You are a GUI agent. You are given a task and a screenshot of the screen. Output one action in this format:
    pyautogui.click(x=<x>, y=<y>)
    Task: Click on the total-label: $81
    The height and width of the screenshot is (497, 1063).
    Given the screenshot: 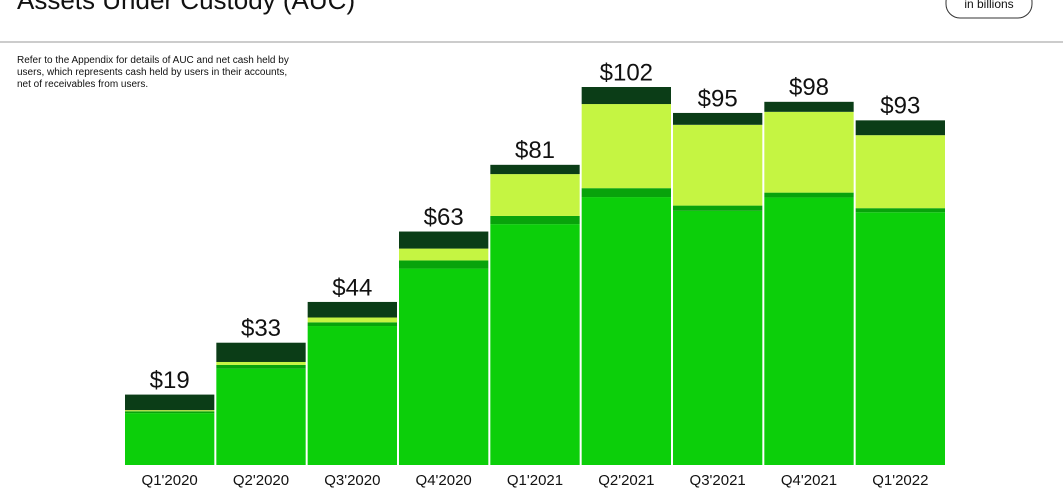 What is the action you would take?
    pyautogui.click(x=535, y=150)
    